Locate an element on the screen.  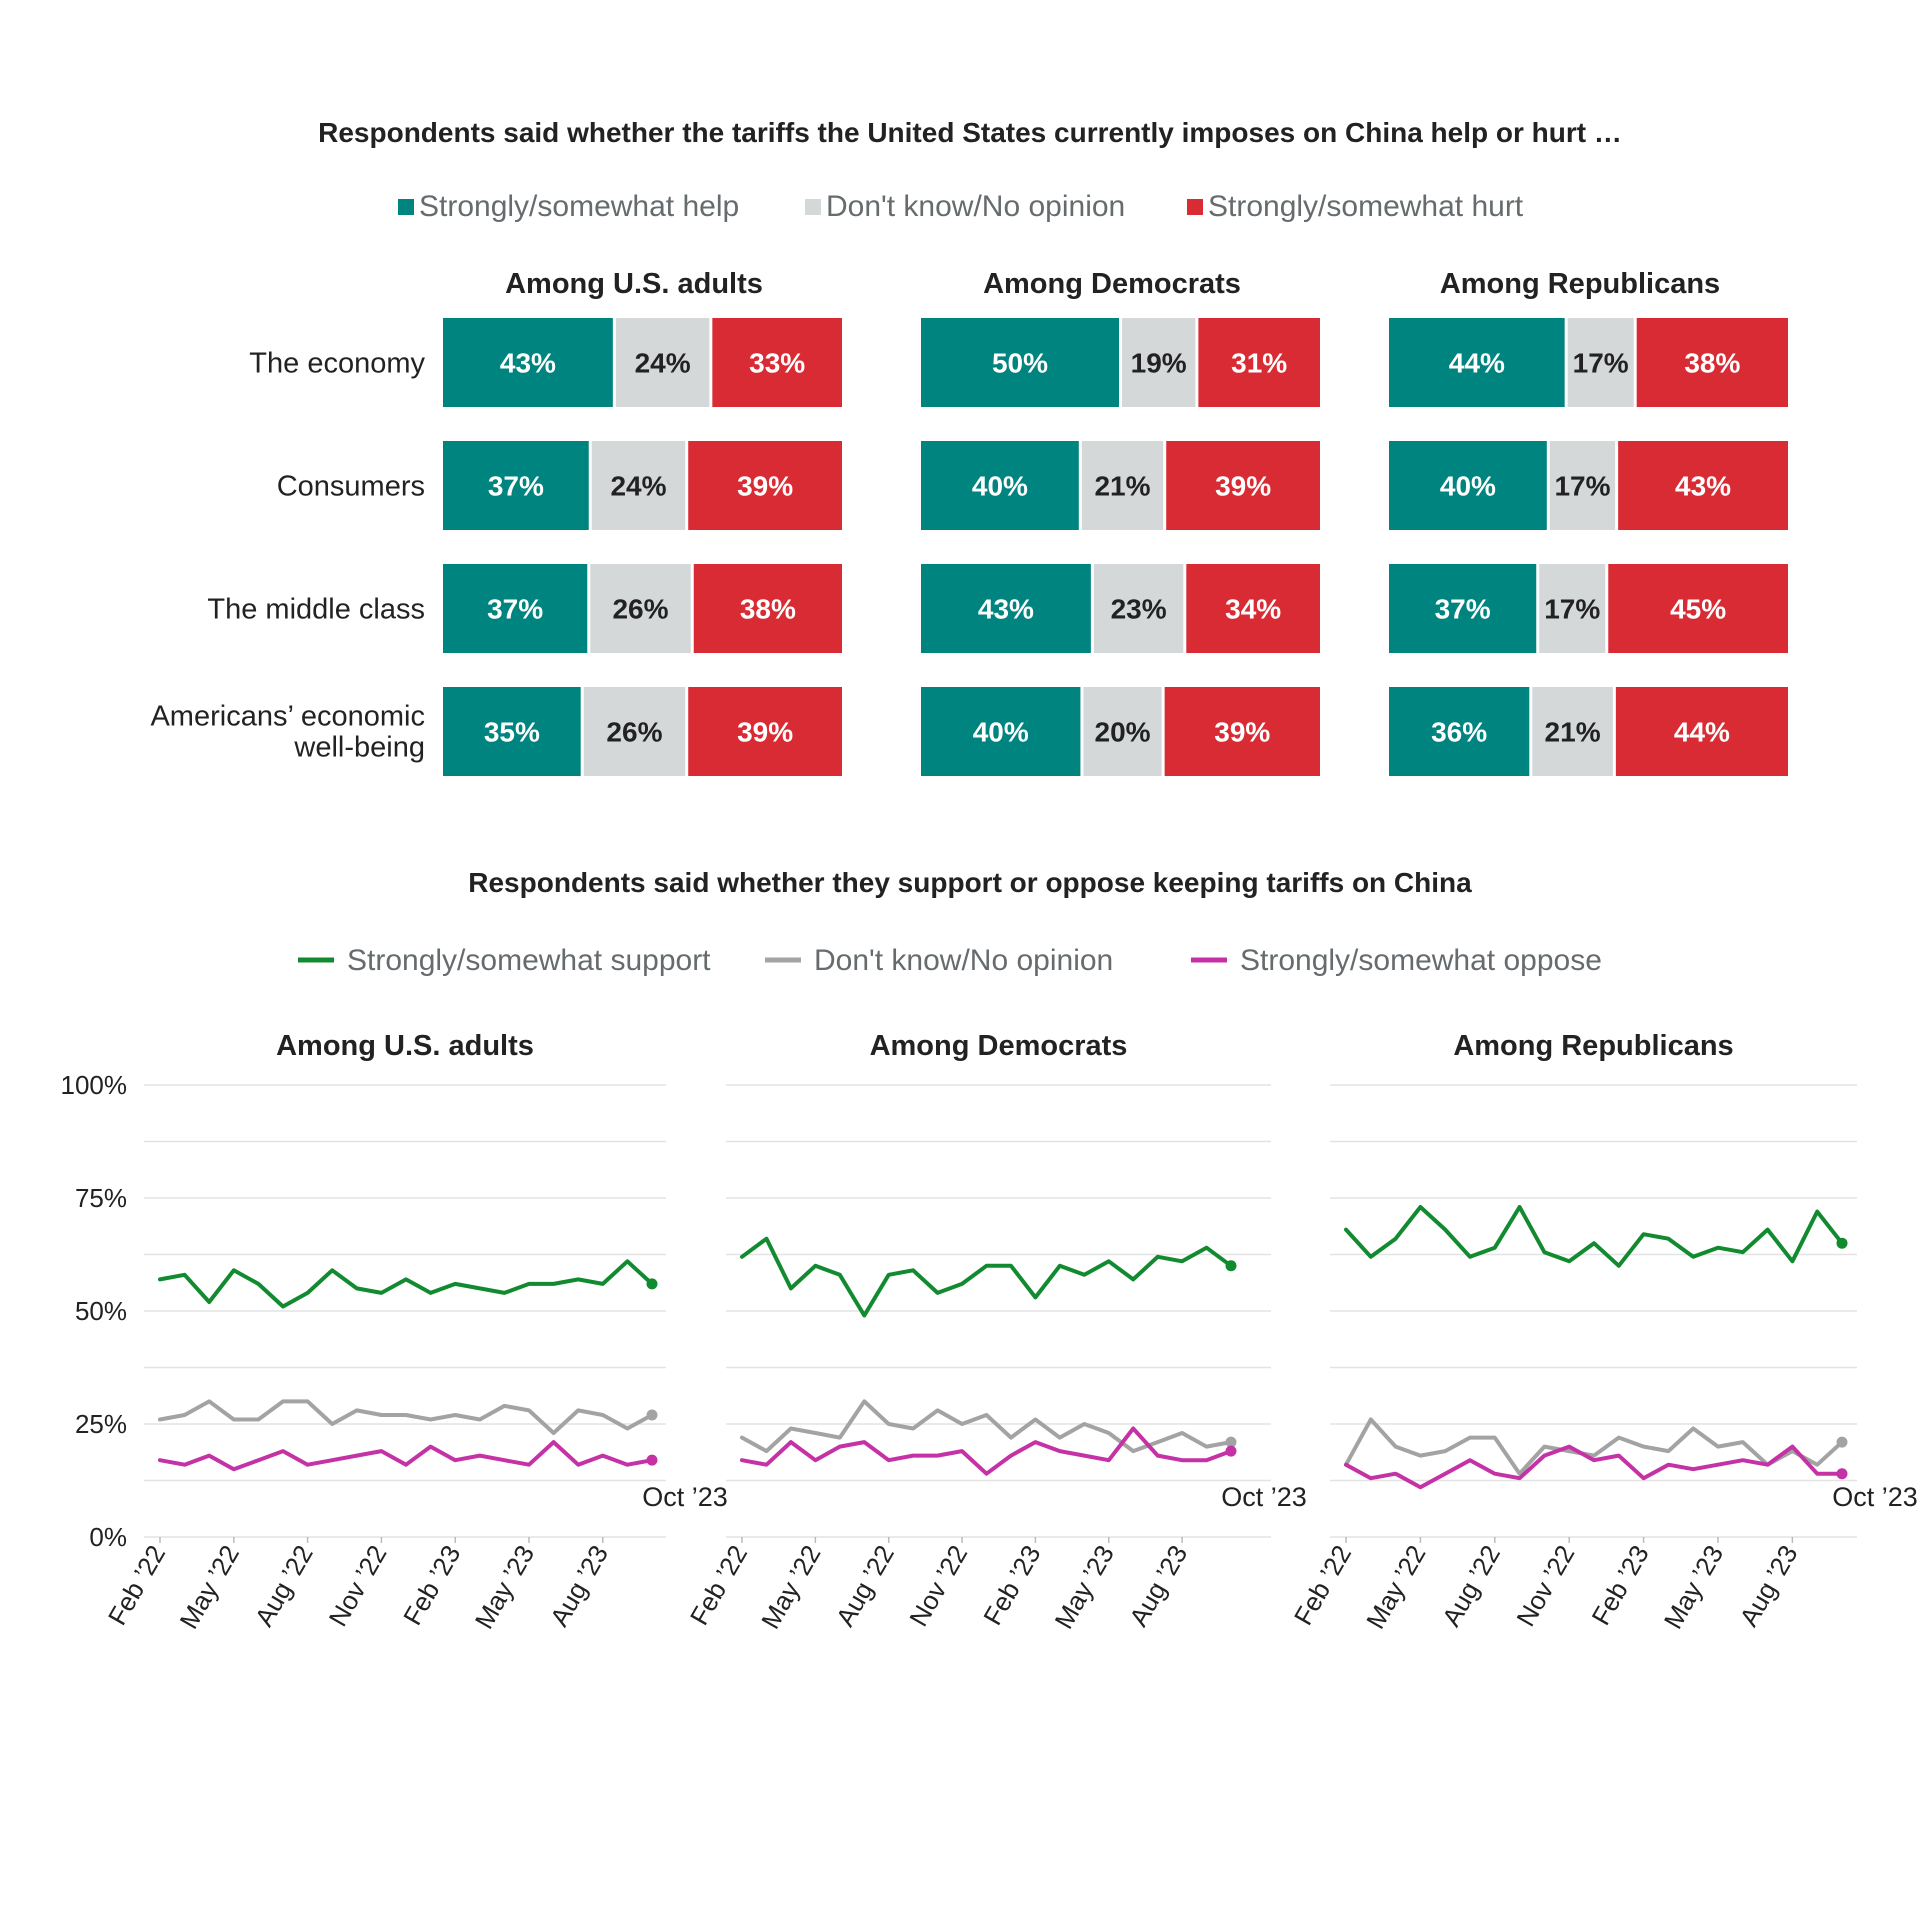
bar-value-label: 24% is located at coordinates (663, 363).